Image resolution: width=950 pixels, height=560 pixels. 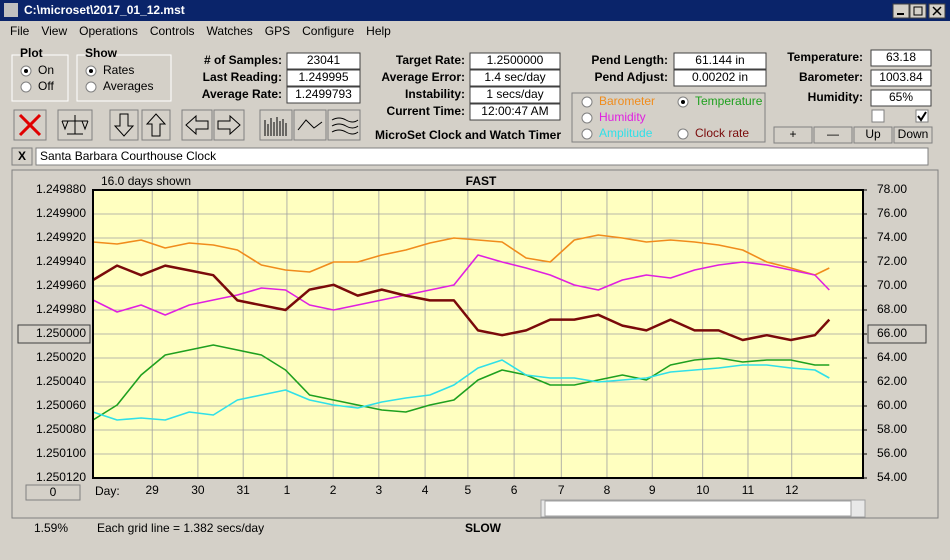 I want to click on grid-note: Each grid line = 1.382 secs/day, so click(x=180, y=528).